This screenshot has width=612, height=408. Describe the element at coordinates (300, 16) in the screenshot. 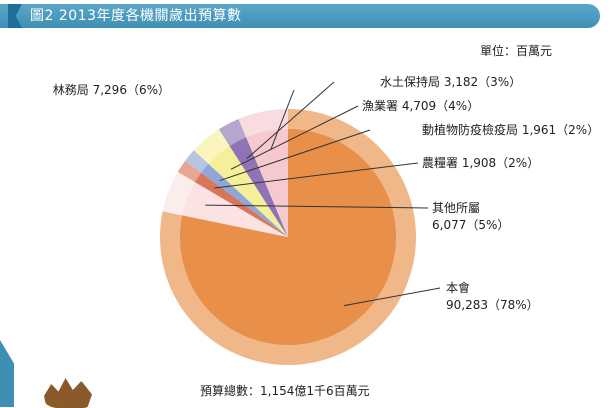

I see `figure-title-bar` at that location.